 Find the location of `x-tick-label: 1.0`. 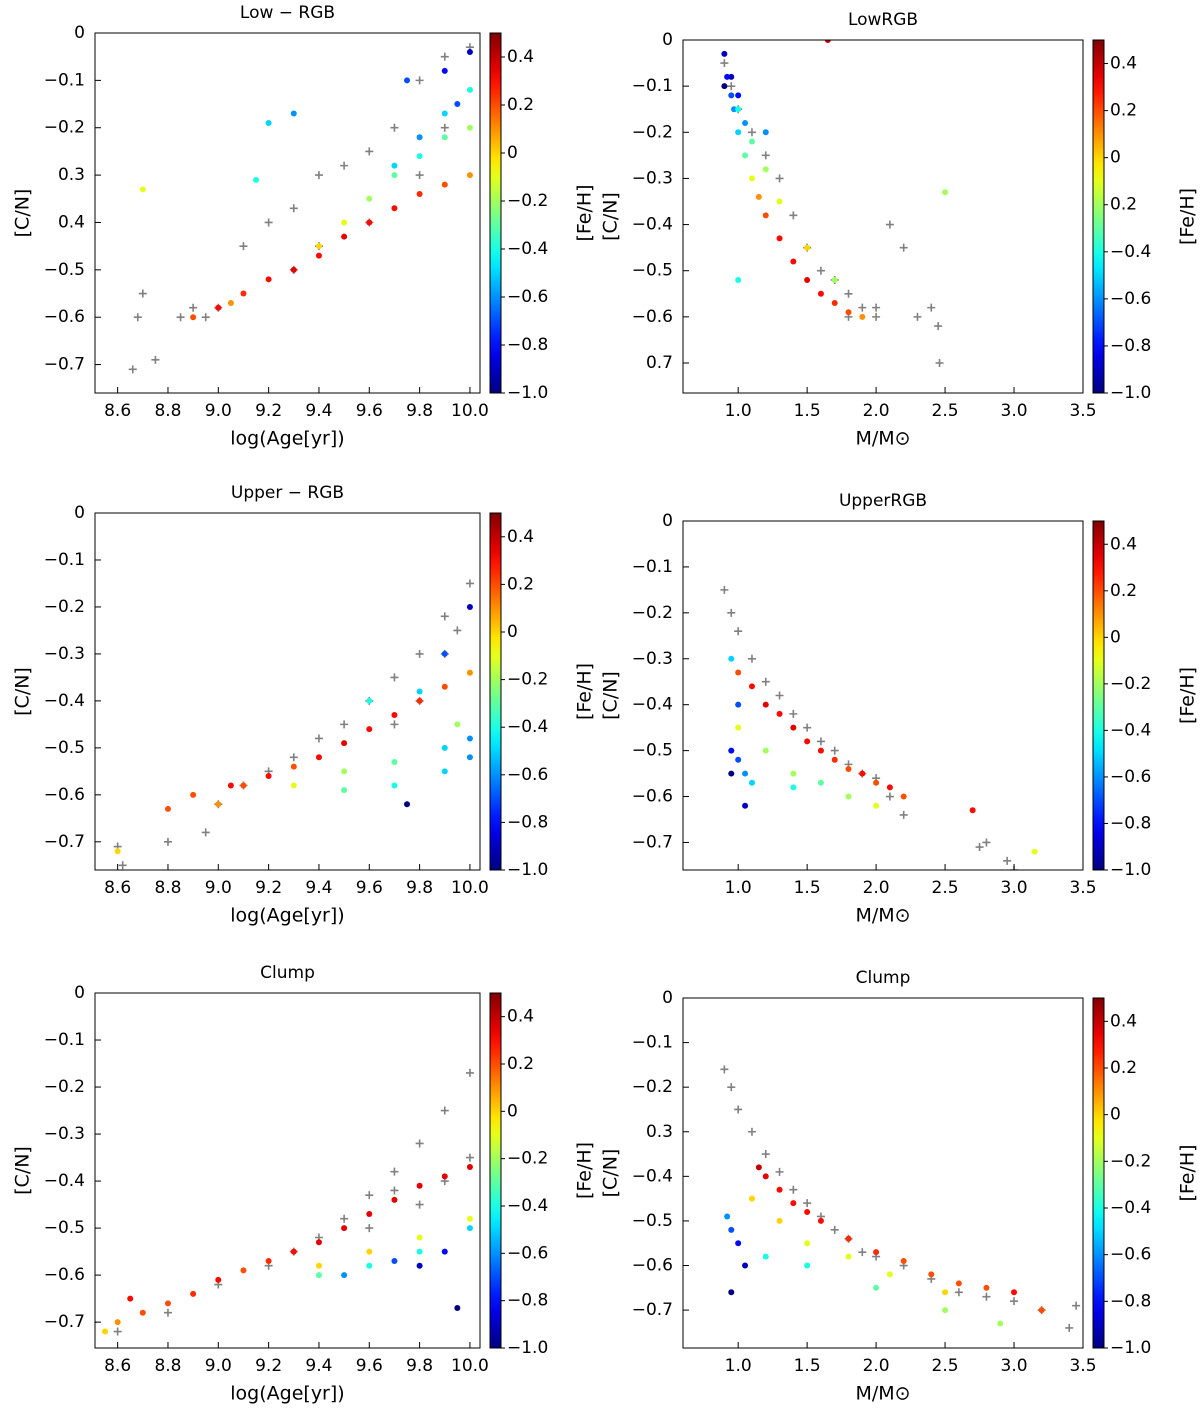

x-tick-label: 1.0 is located at coordinates (738, 1366).